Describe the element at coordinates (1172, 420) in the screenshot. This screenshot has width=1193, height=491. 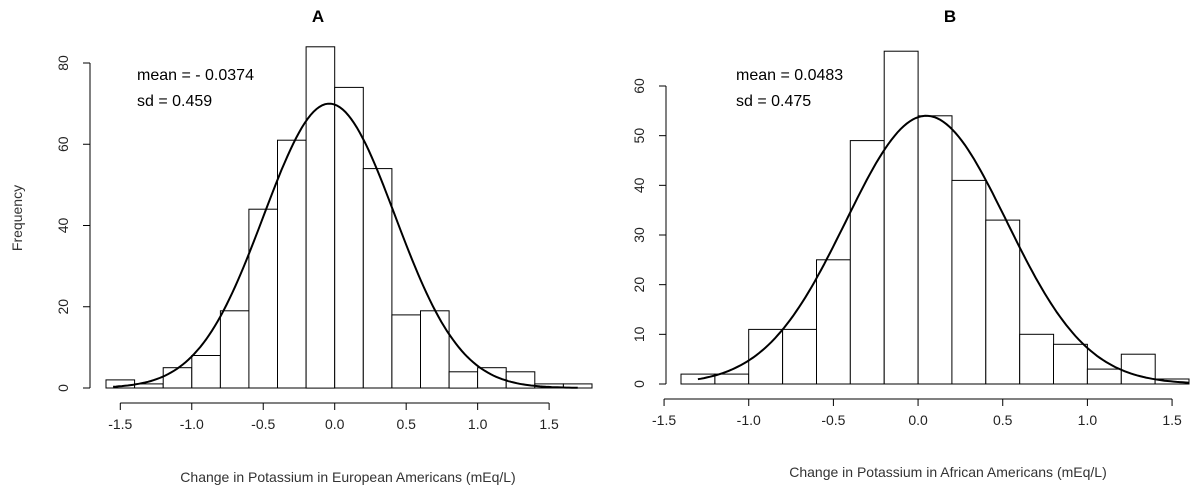
I see `x-tick-label-b-6: 1.5` at that location.